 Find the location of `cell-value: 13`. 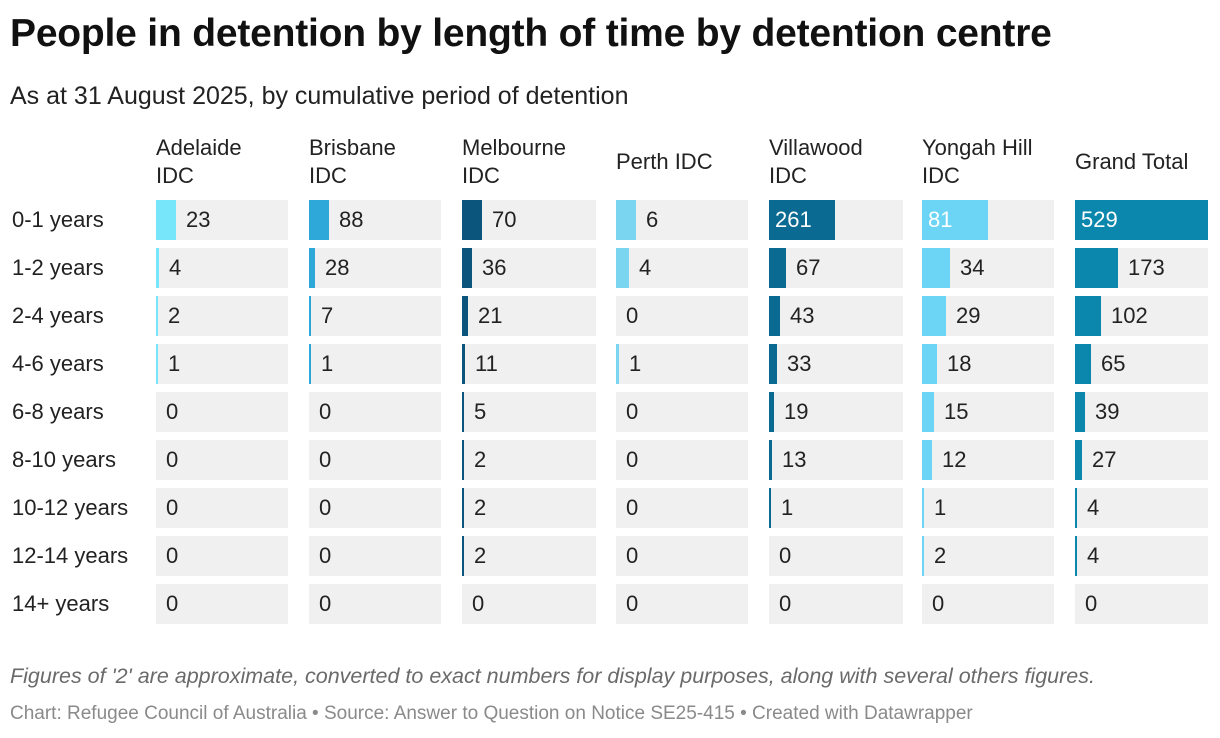

cell-value: 13 is located at coordinates (794, 459).